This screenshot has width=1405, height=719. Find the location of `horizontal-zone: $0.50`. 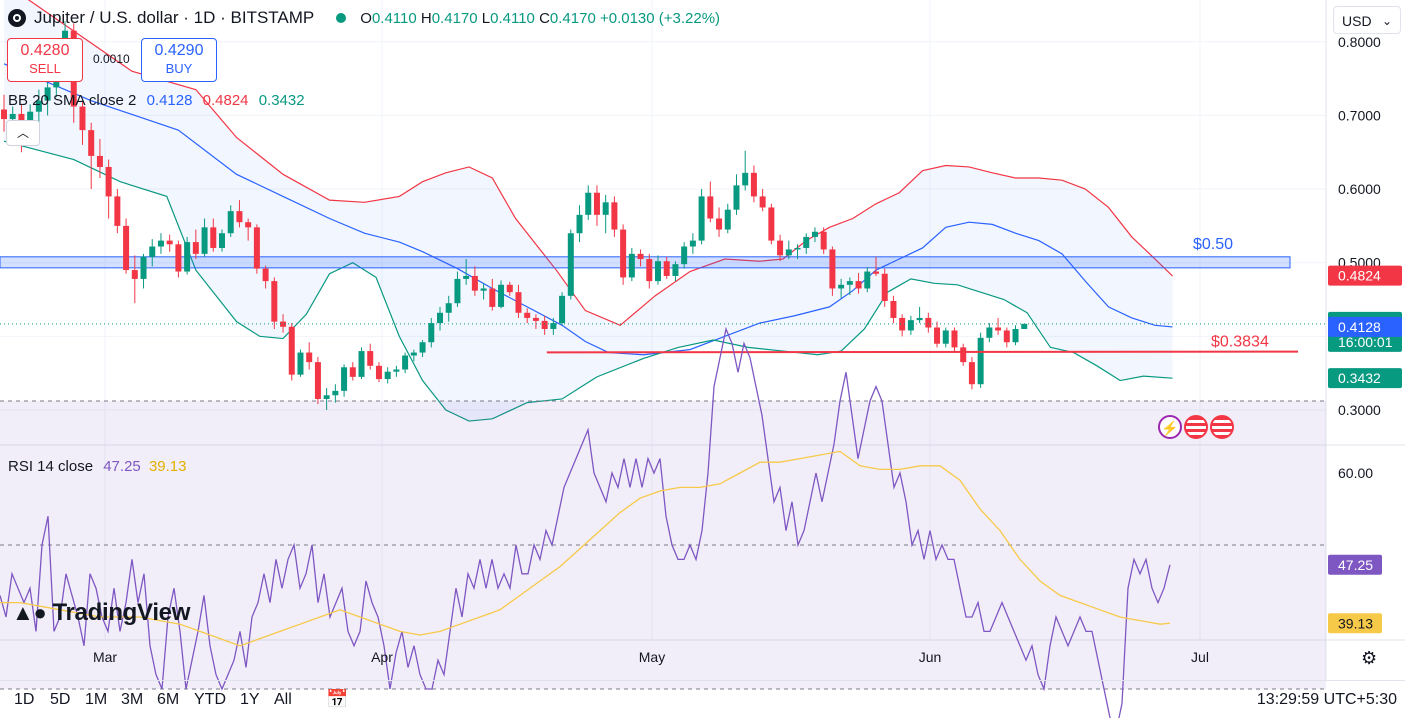

horizontal-zone: $0.50 is located at coordinates (645, 252).